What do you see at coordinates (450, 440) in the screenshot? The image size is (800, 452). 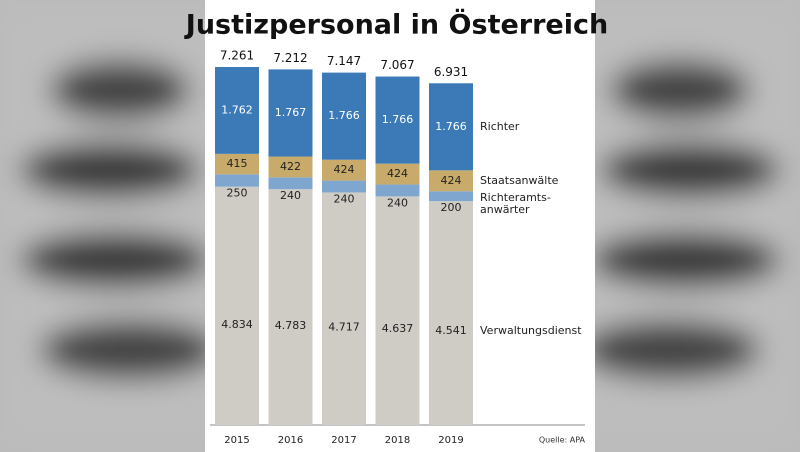 I see `x-tick-label: 2019` at bounding box center [450, 440].